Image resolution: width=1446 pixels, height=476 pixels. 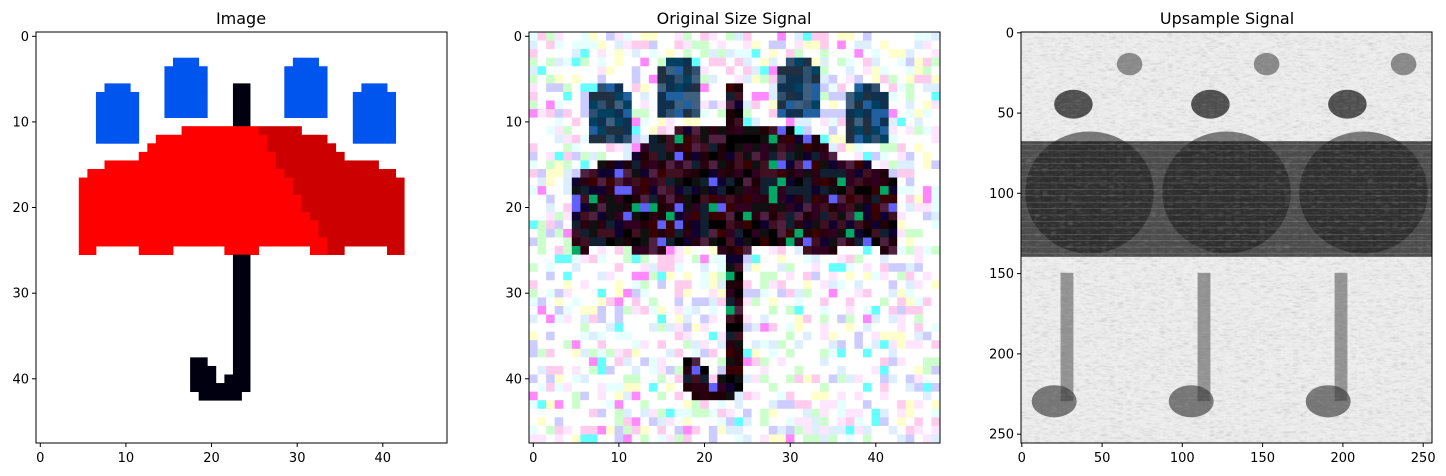 What do you see at coordinates (734, 18) in the screenshot?
I see `panel-title: Original Size Signal` at bounding box center [734, 18].